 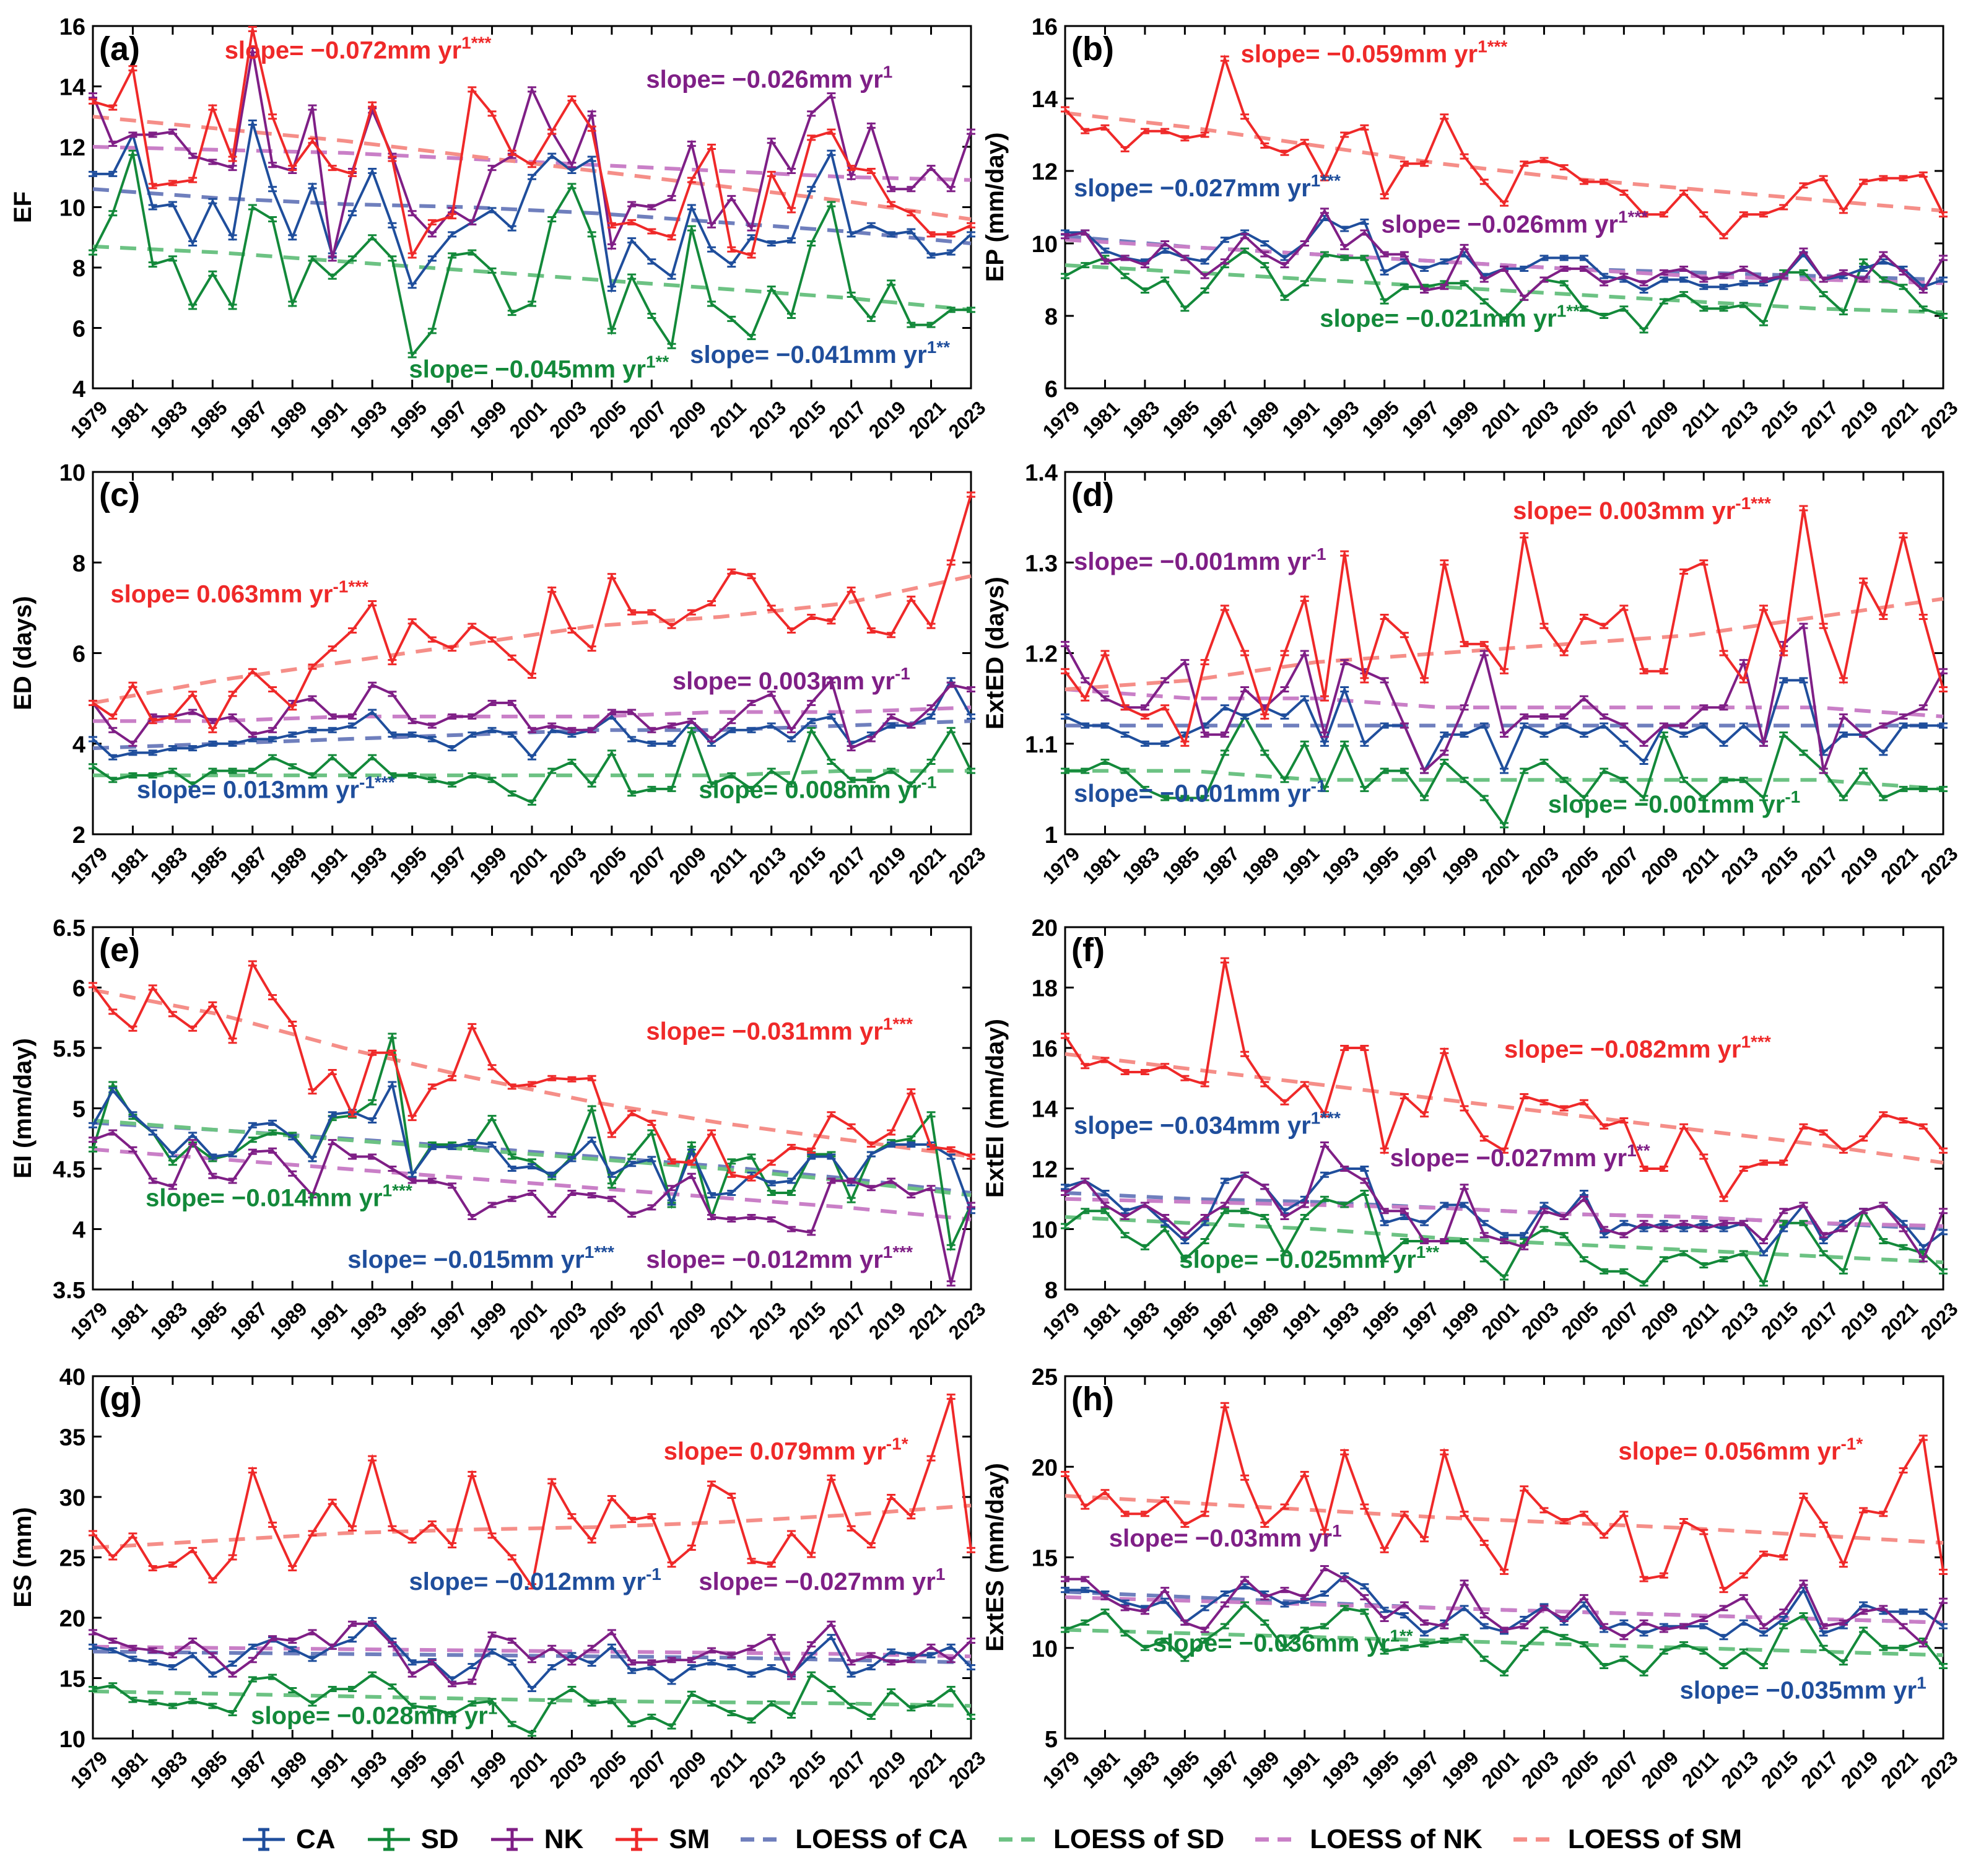 I want to click on x-tick-label: 1985, so click(x=209, y=420).